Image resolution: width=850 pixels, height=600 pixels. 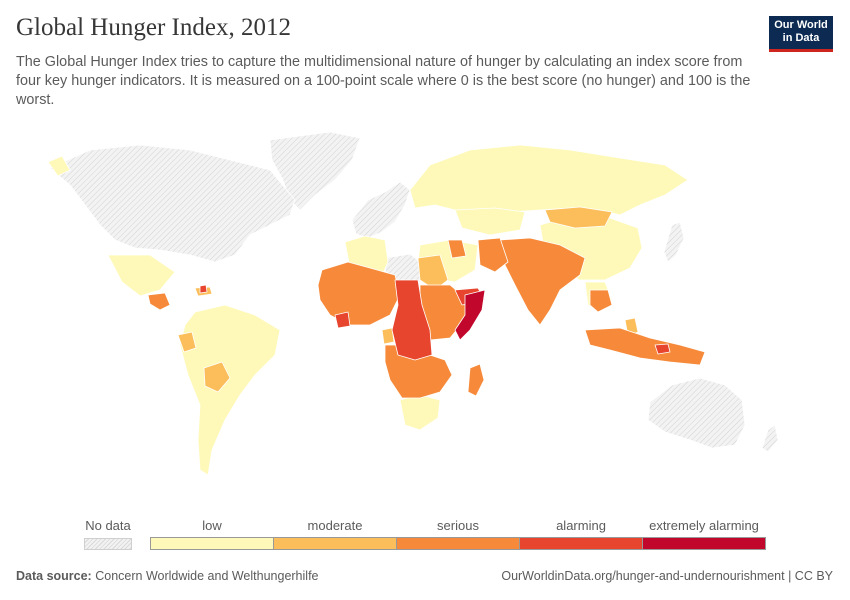 What do you see at coordinates (141, 275) in the screenshot?
I see `mexico-region` at bounding box center [141, 275].